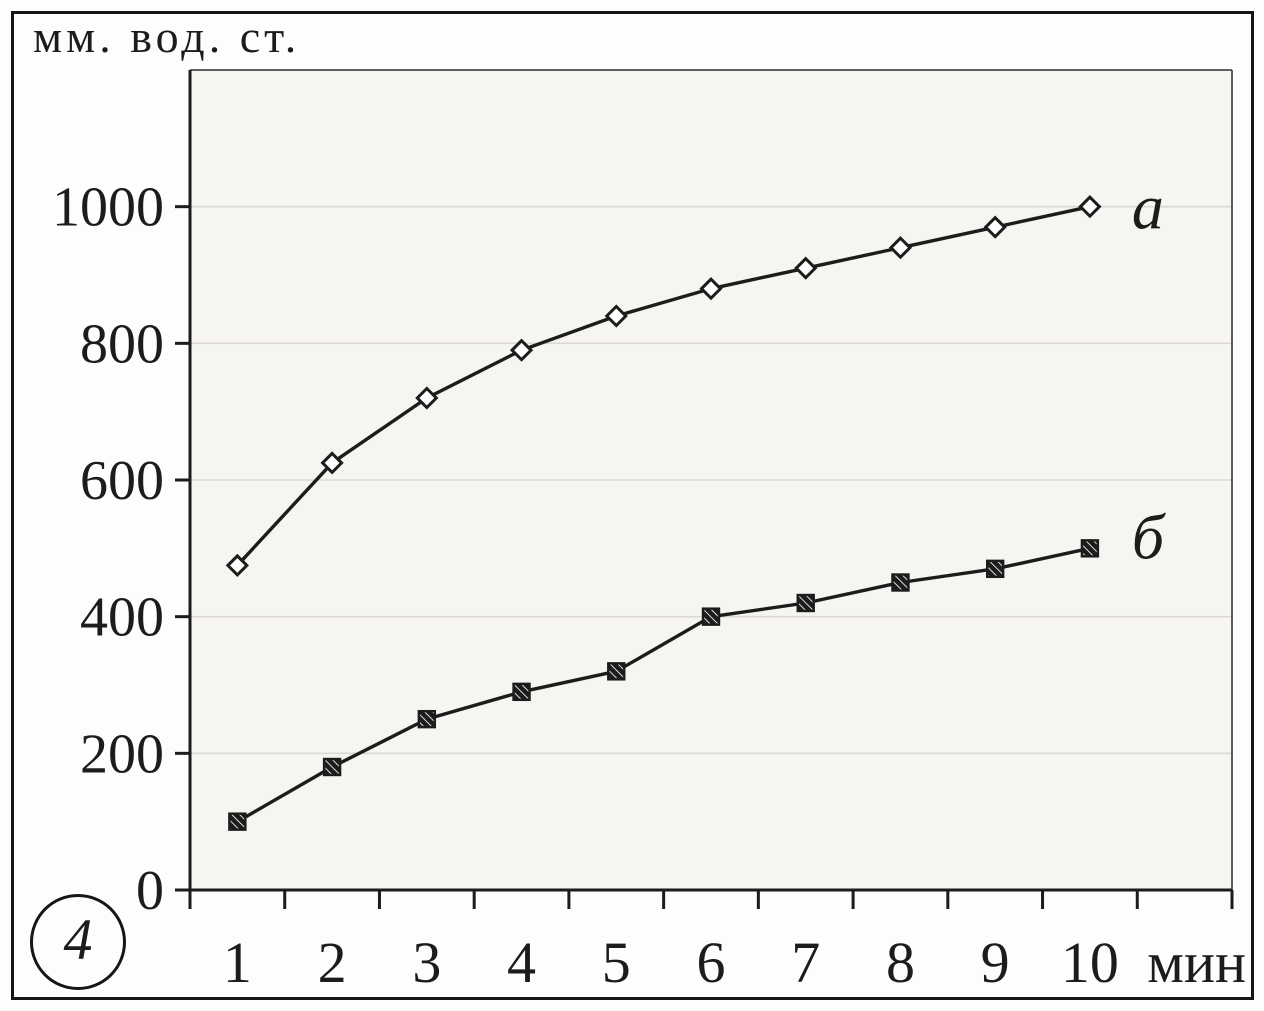  What do you see at coordinates (711, 962) in the screenshot?
I see `x-tick-label: 6` at bounding box center [711, 962].